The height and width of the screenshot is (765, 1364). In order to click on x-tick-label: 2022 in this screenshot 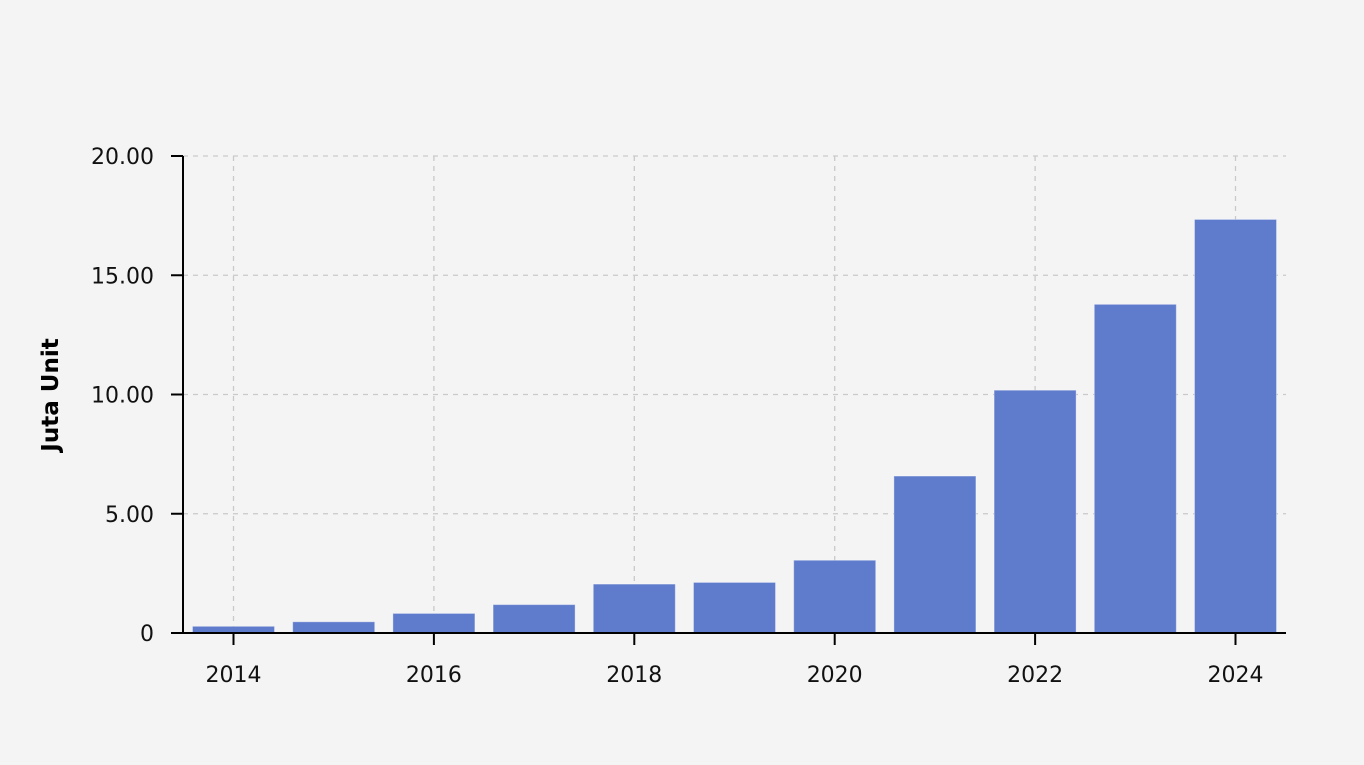, I will do `click(1035, 675)`.